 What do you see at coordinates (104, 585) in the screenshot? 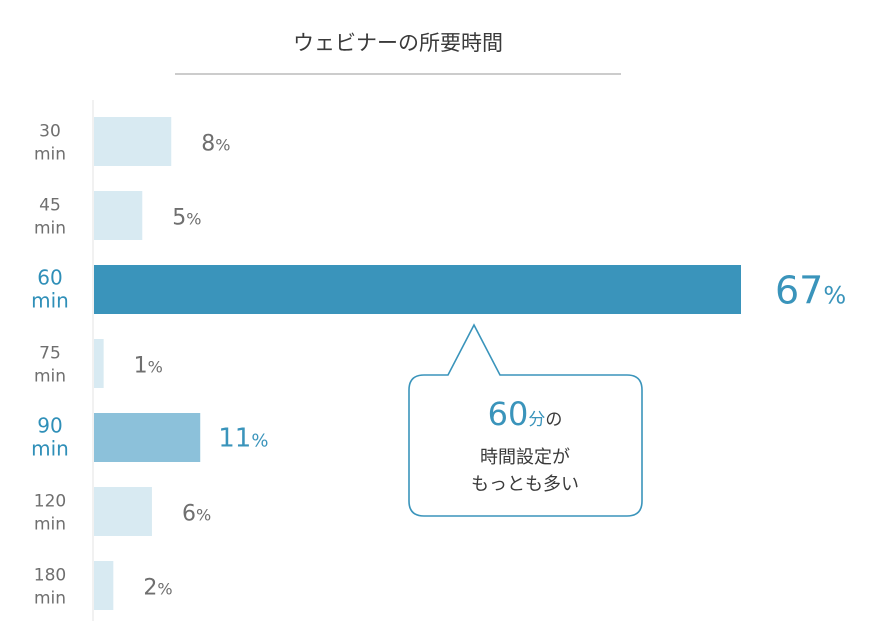
I see `bar-180-min` at bounding box center [104, 585].